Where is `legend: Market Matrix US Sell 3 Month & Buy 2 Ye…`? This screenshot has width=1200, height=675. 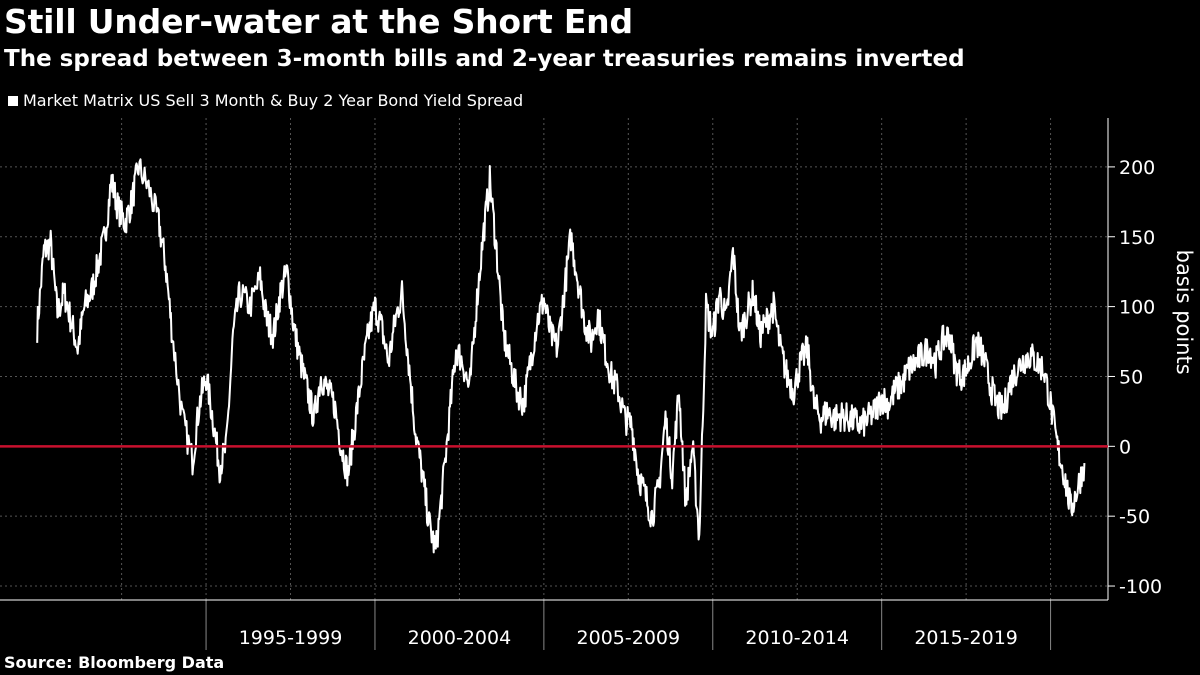 legend: Market Matrix US Sell 3 Month & Buy 2 Ye… is located at coordinates (265, 100).